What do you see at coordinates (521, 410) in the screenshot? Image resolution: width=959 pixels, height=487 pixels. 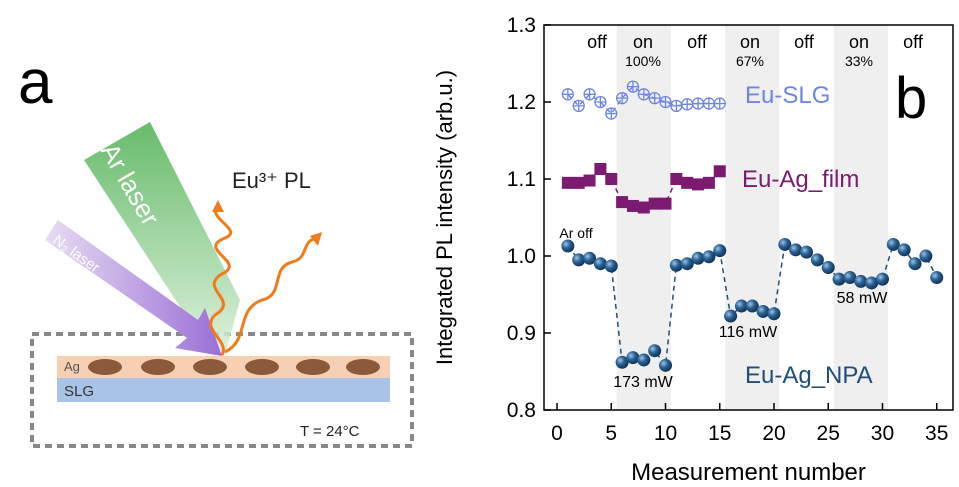 I see `y-tick-label: 0.8` at bounding box center [521, 410].